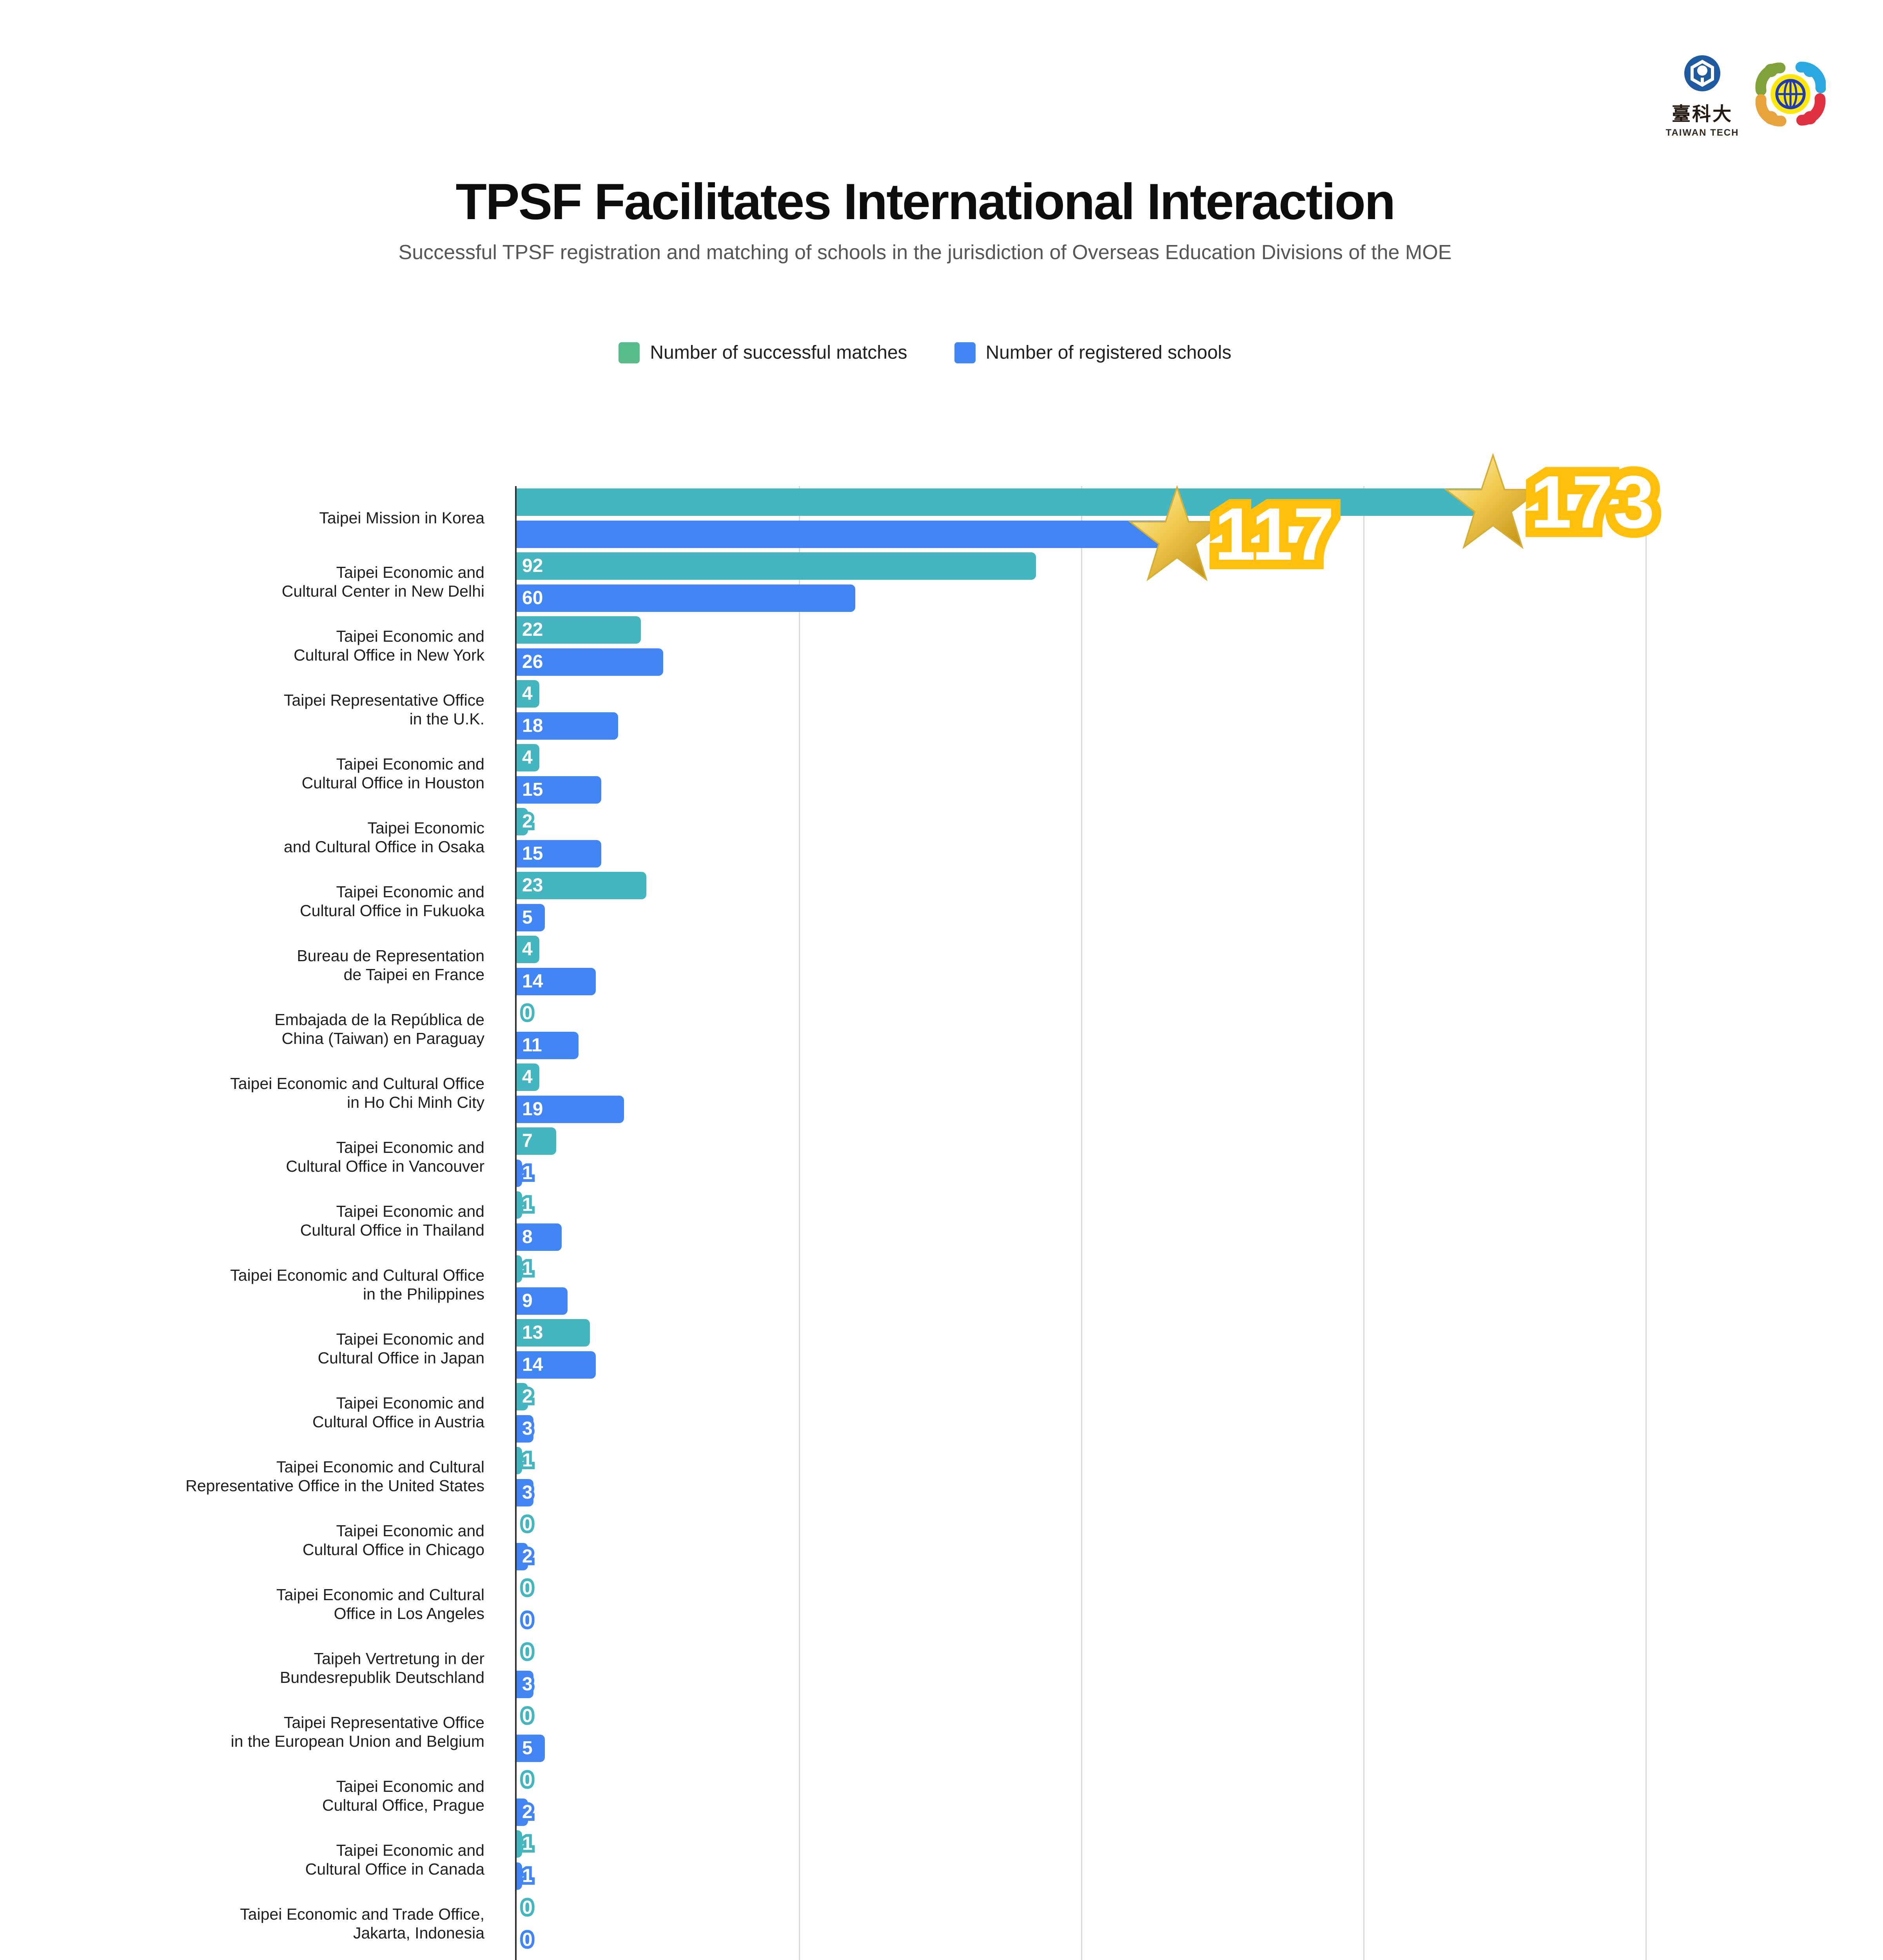  I want to click on chart-row: 4 4 19 19, so click(1081, 1093).